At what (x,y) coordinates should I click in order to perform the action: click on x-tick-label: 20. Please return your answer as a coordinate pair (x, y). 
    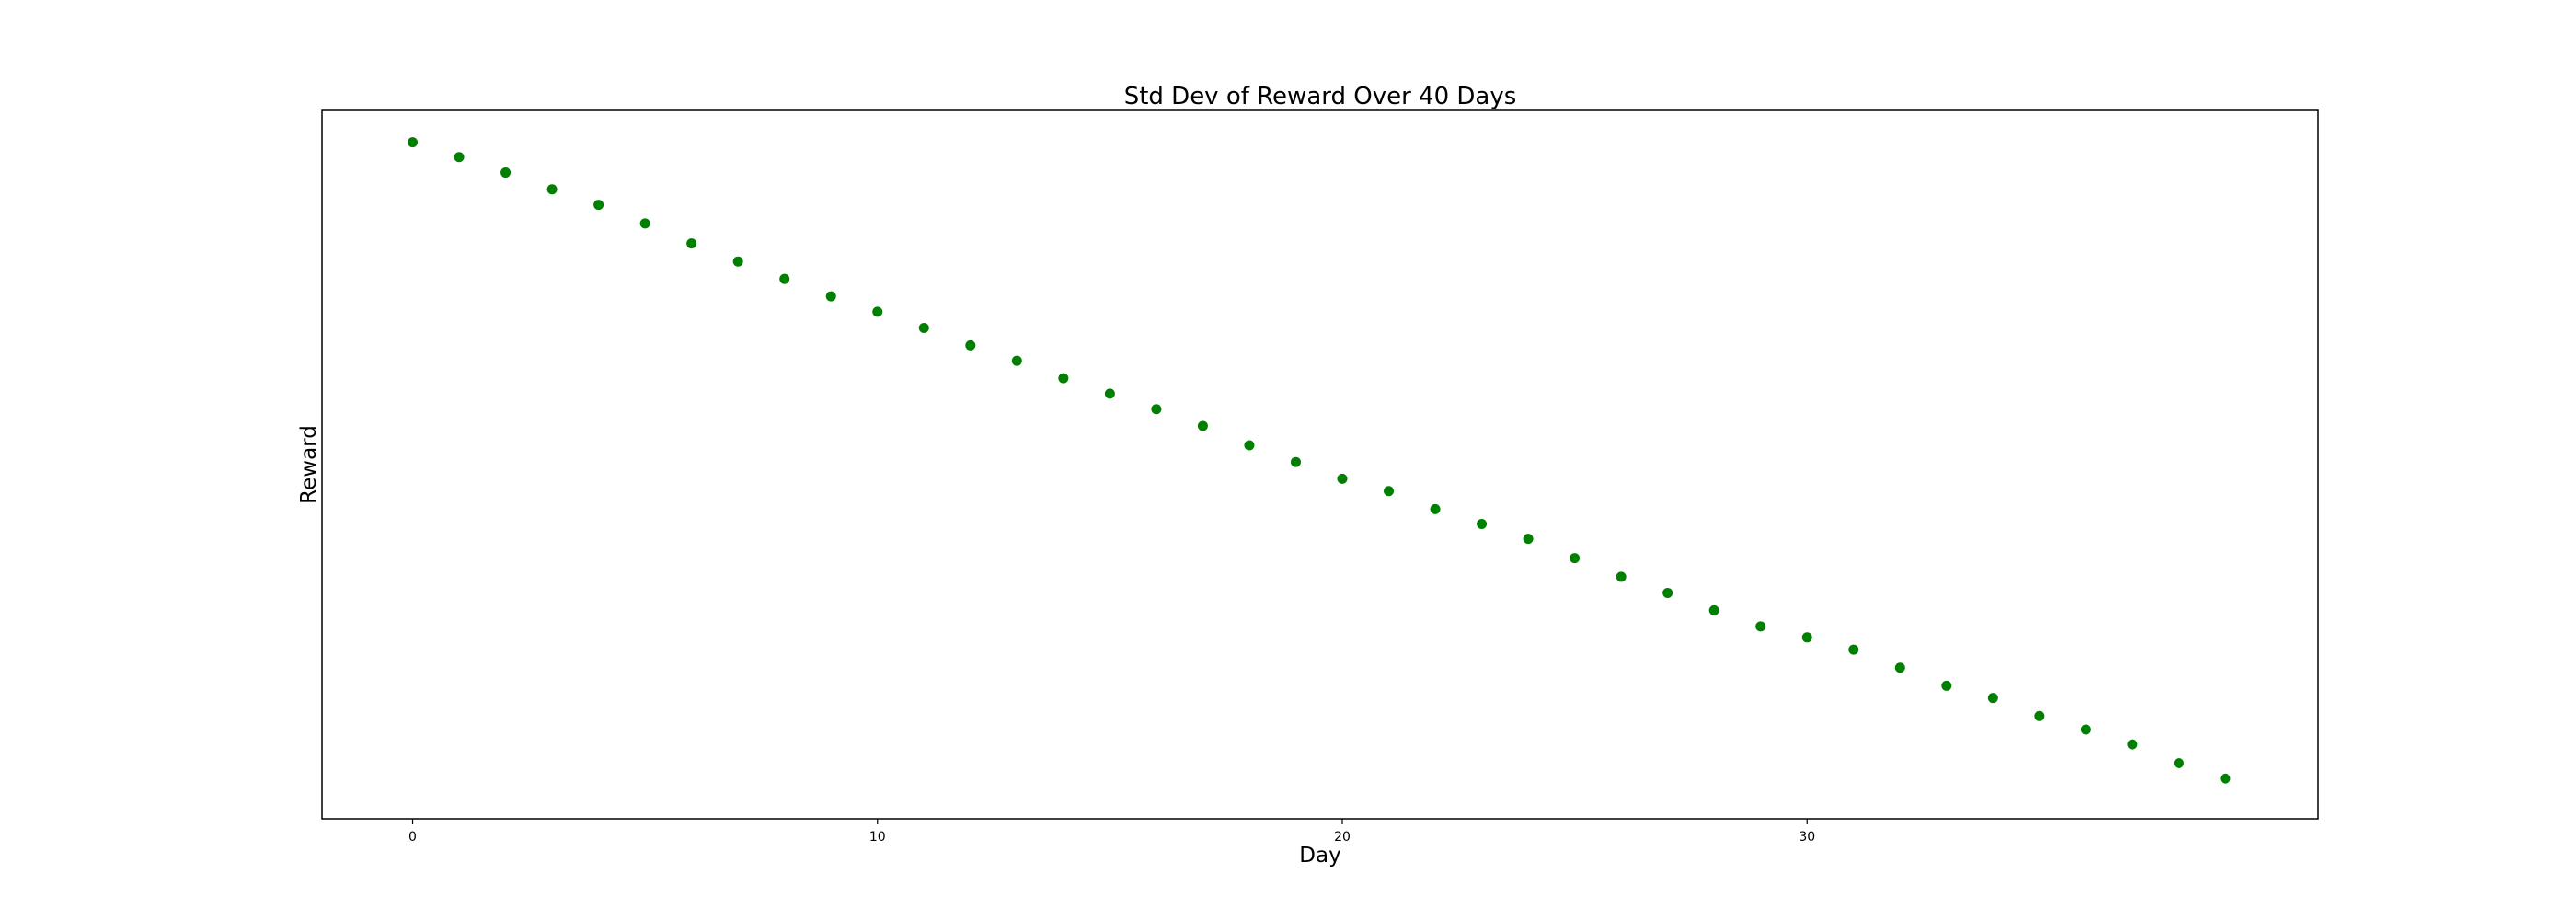
    Looking at the image, I should click on (1342, 837).